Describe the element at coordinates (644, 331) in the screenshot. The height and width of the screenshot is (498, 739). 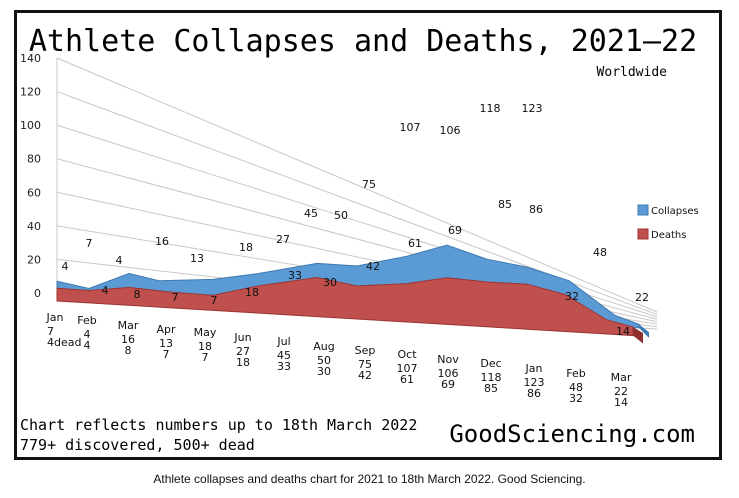
I see `collapses-area-side` at that location.